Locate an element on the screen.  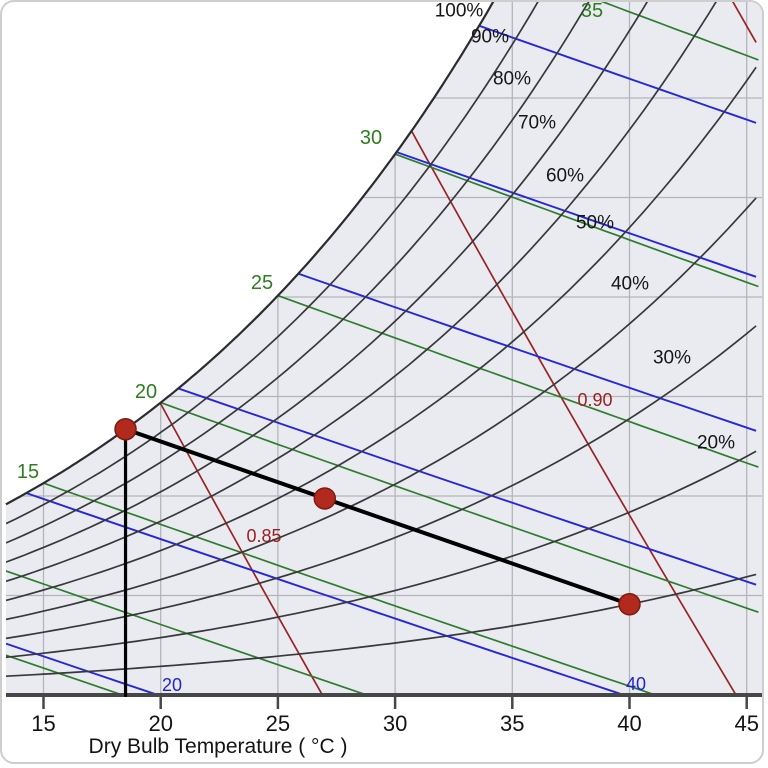
wet-bulb-label: 30 is located at coordinates (371, 138).